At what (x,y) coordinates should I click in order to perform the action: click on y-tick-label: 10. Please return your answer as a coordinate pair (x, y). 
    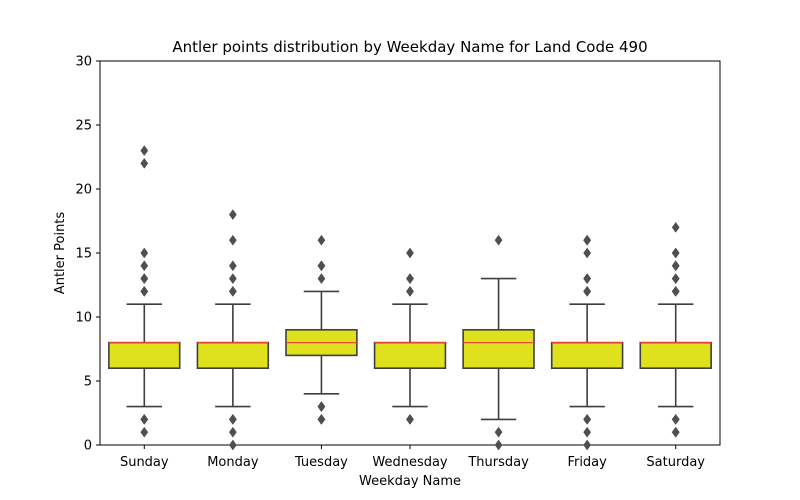
    Looking at the image, I should click on (83, 318).